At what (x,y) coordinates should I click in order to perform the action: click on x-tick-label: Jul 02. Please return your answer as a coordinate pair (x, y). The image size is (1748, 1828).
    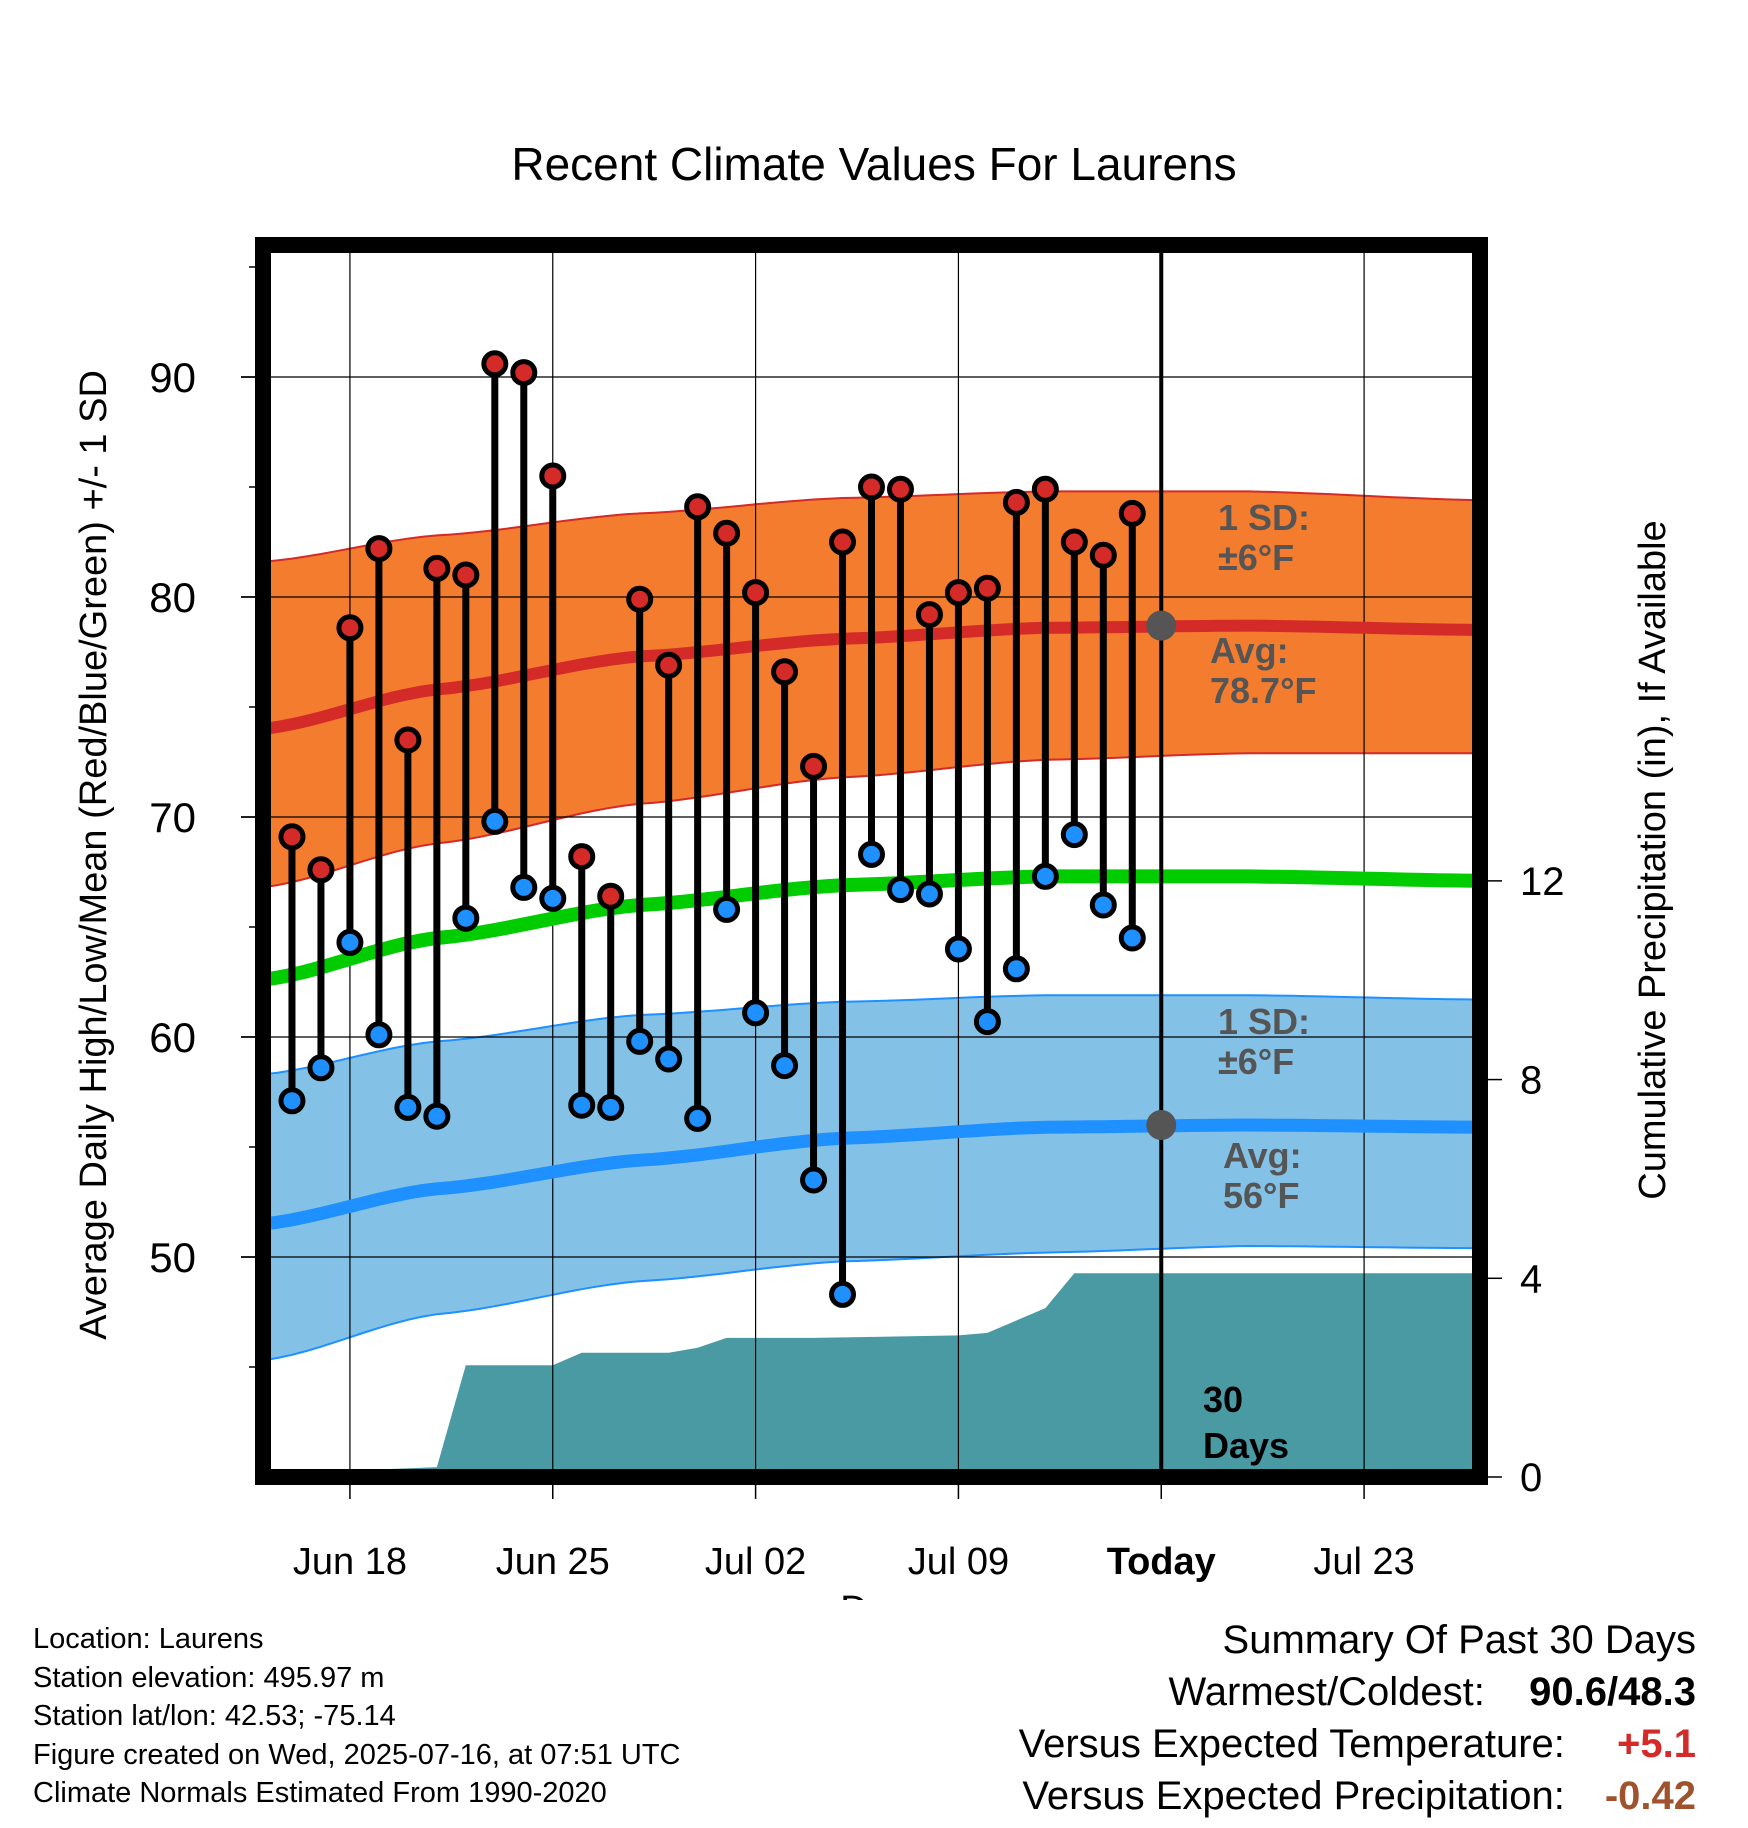
    Looking at the image, I should click on (755, 1562).